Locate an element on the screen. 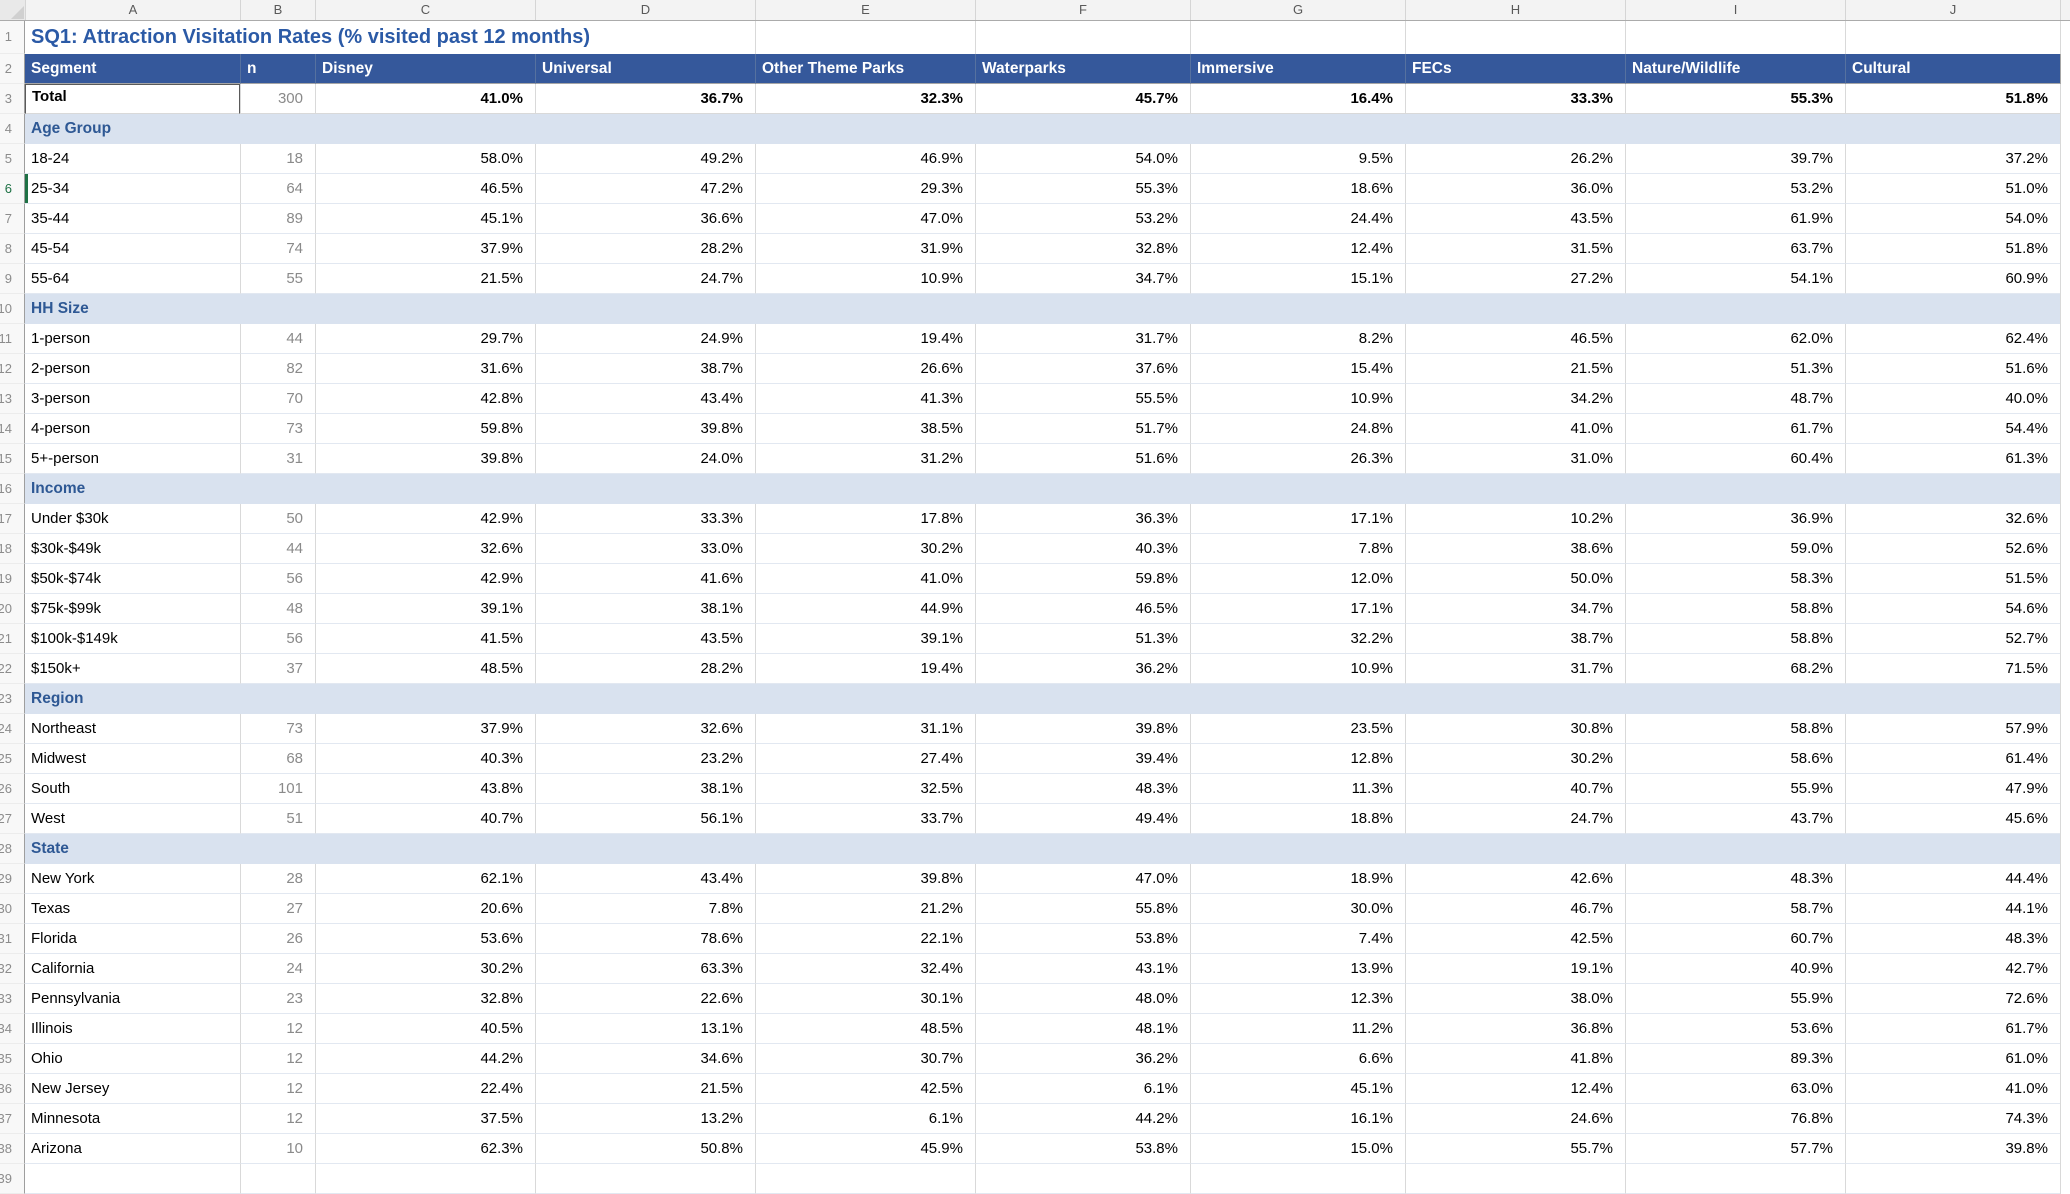 Image resolution: width=2070 pixels, height=1194 pixels. row-number: 25 is located at coordinates (12, 759).